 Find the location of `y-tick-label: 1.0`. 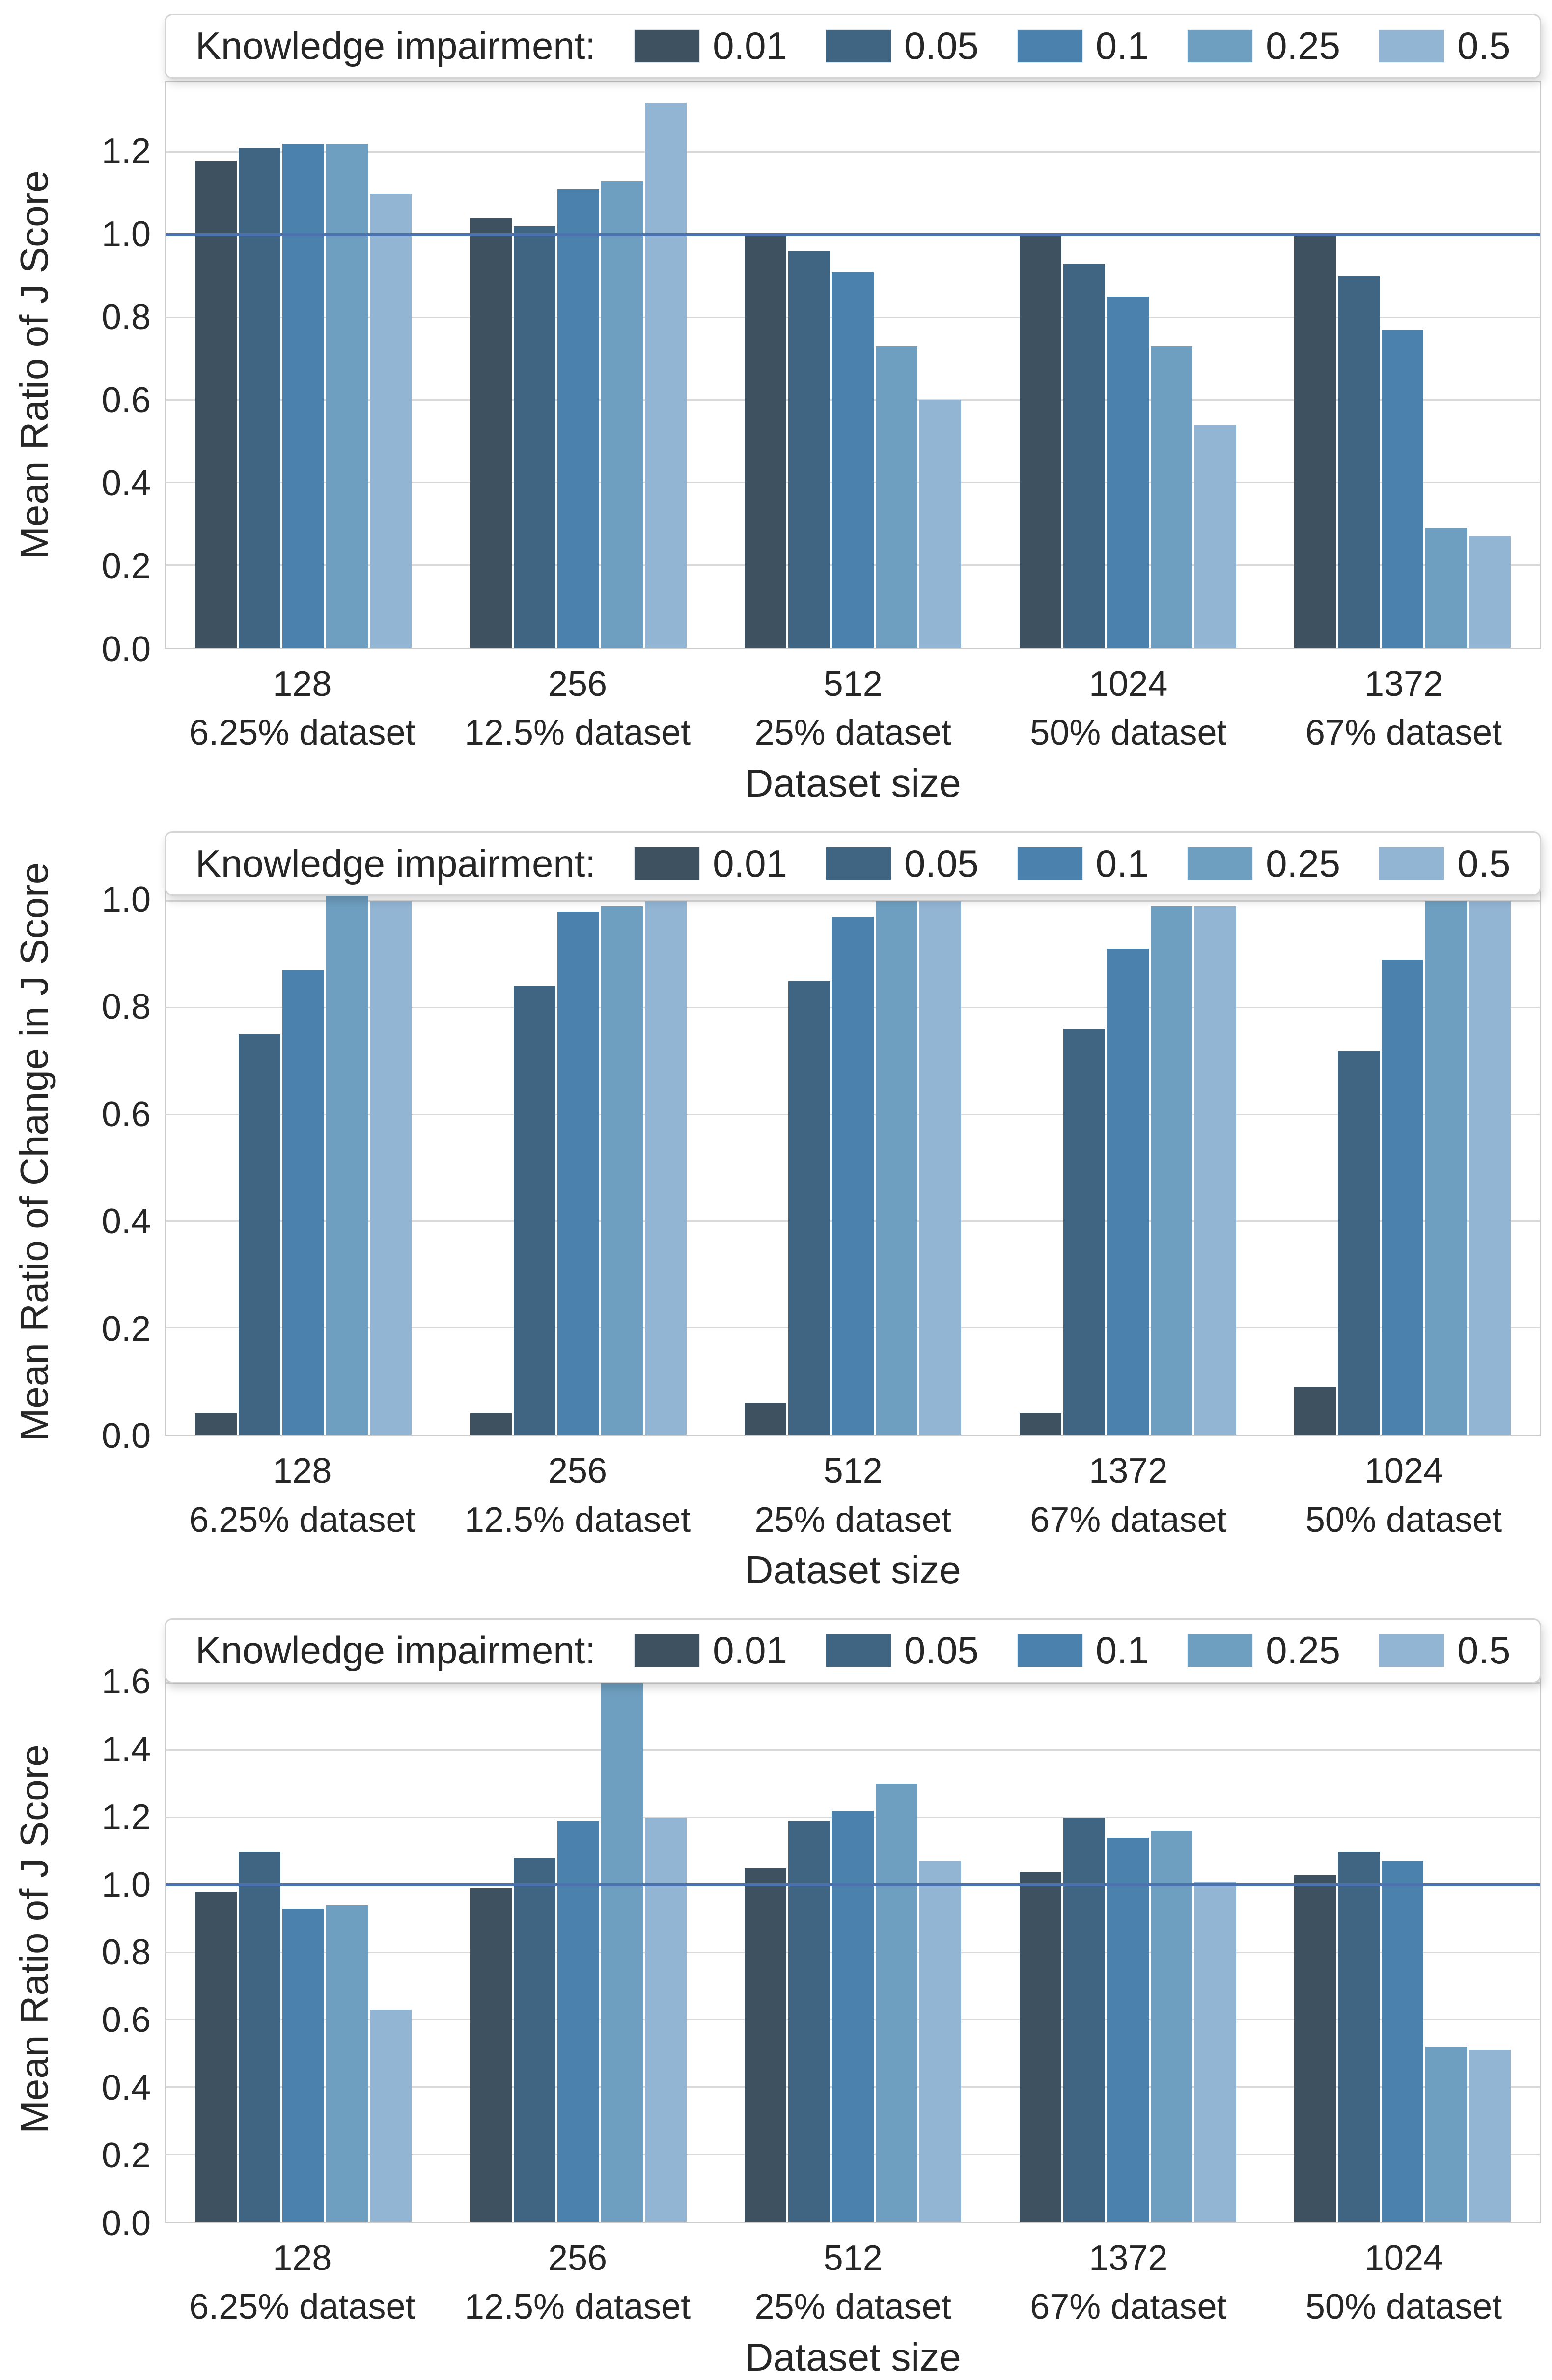

y-tick-label: 1.0 is located at coordinates (126, 899).